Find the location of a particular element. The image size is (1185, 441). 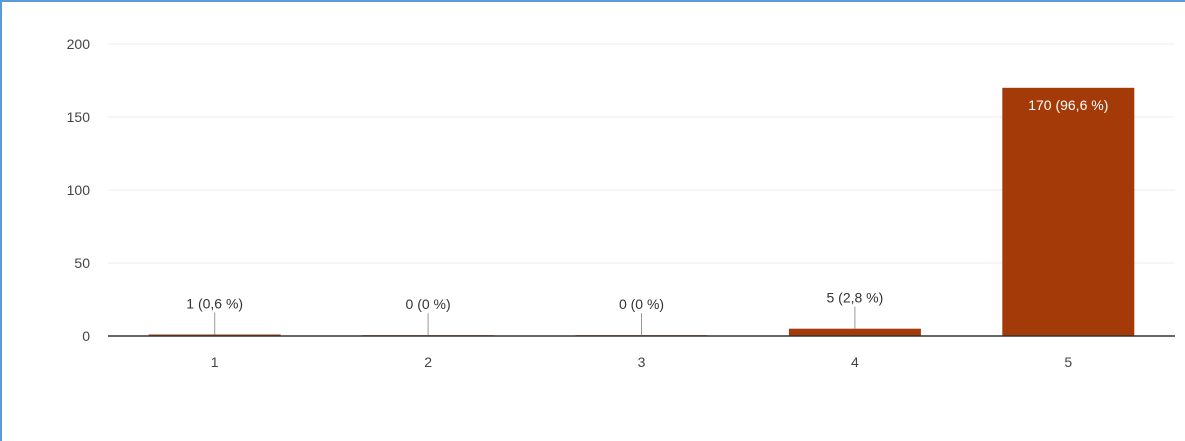

y-tick-label: 50 is located at coordinates (82, 263).